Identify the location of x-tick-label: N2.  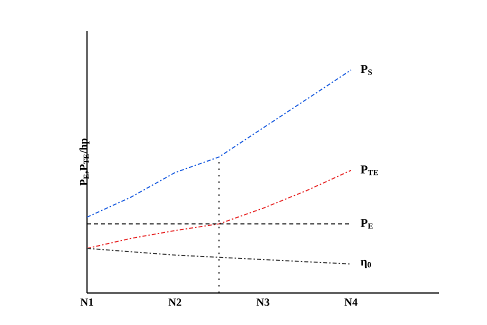
(175, 302).